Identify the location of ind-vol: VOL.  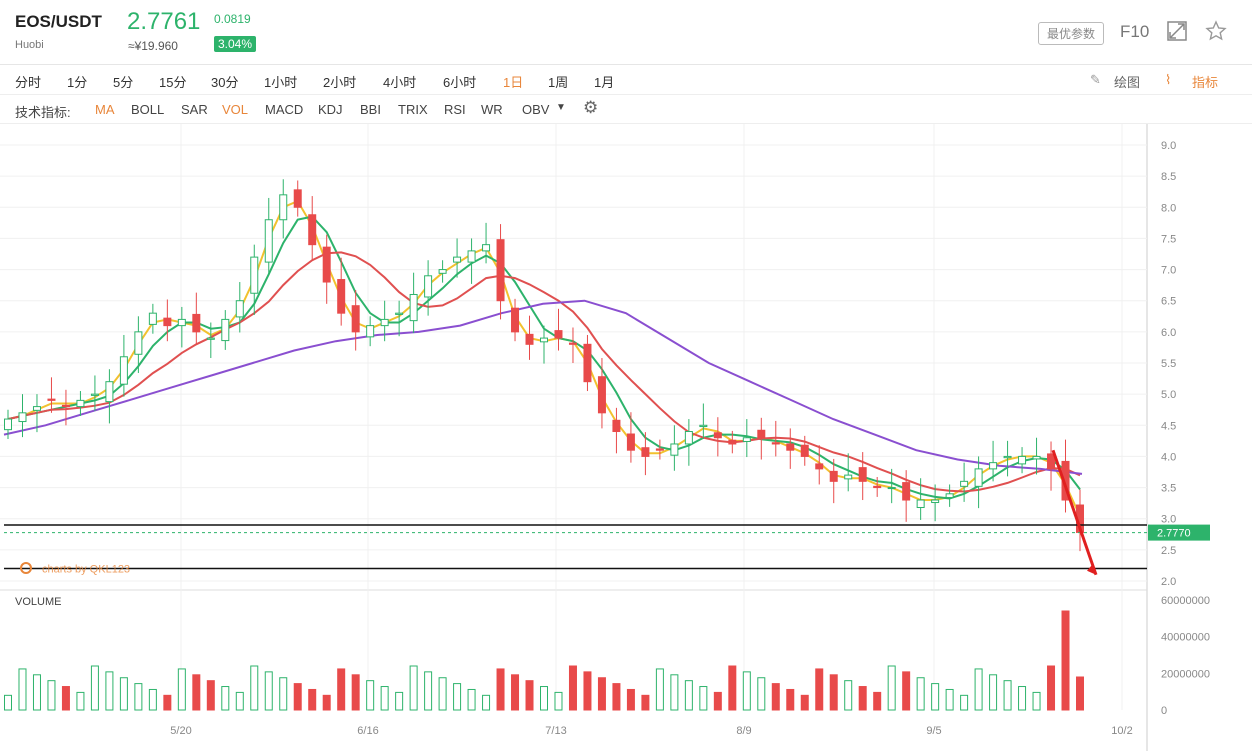
(235, 109).